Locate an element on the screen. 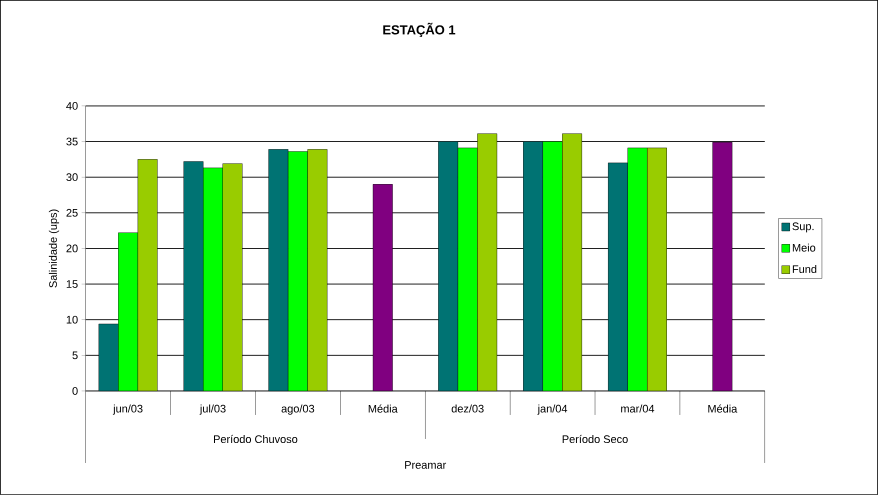 This screenshot has height=495, width=878. x-tick-label: jun/03 is located at coordinates (127, 409).